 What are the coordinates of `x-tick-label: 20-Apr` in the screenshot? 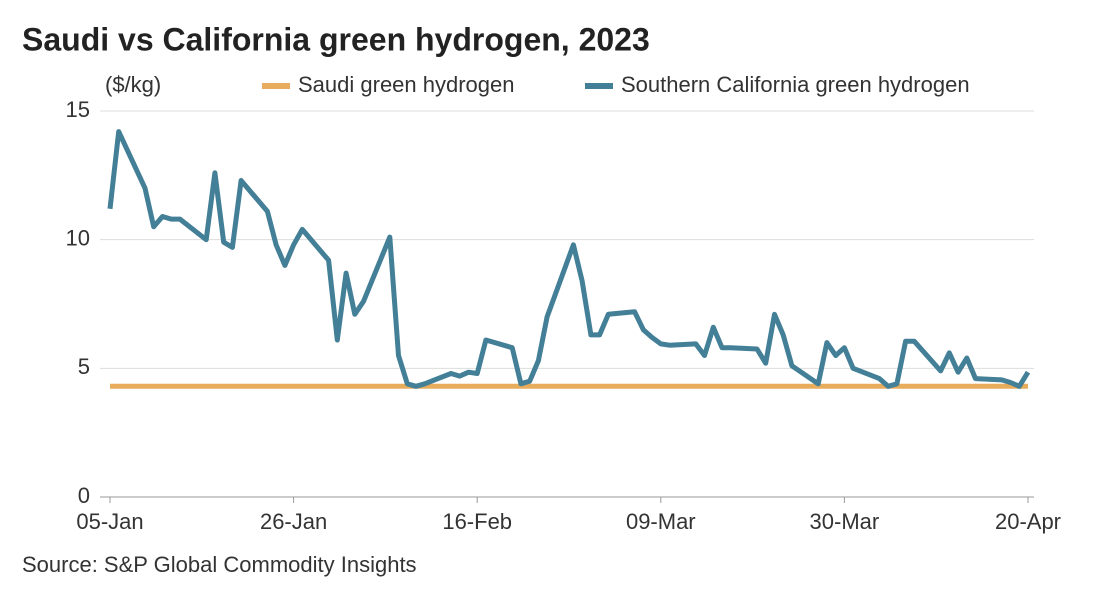 It's located at (1028, 521).